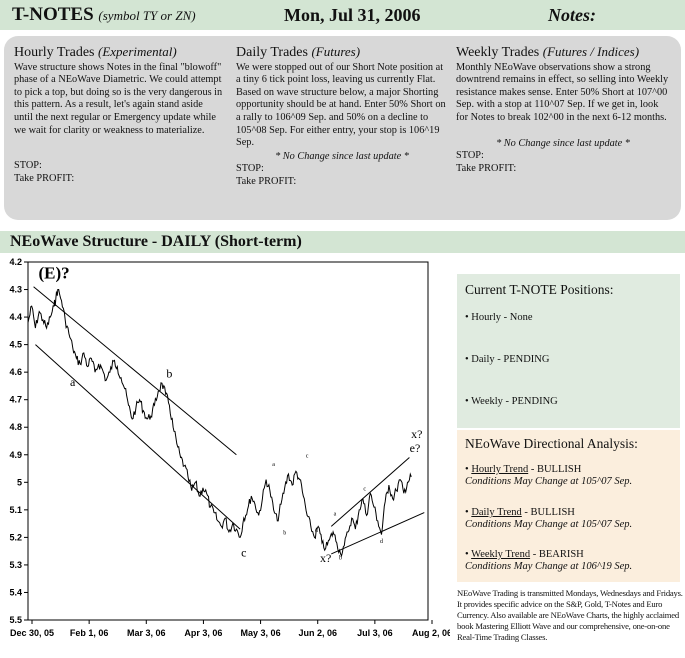  What do you see at coordinates (551, 443) in the screenshot?
I see `directional-title: NEoWave Directional Analysis:` at bounding box center [551, 443].